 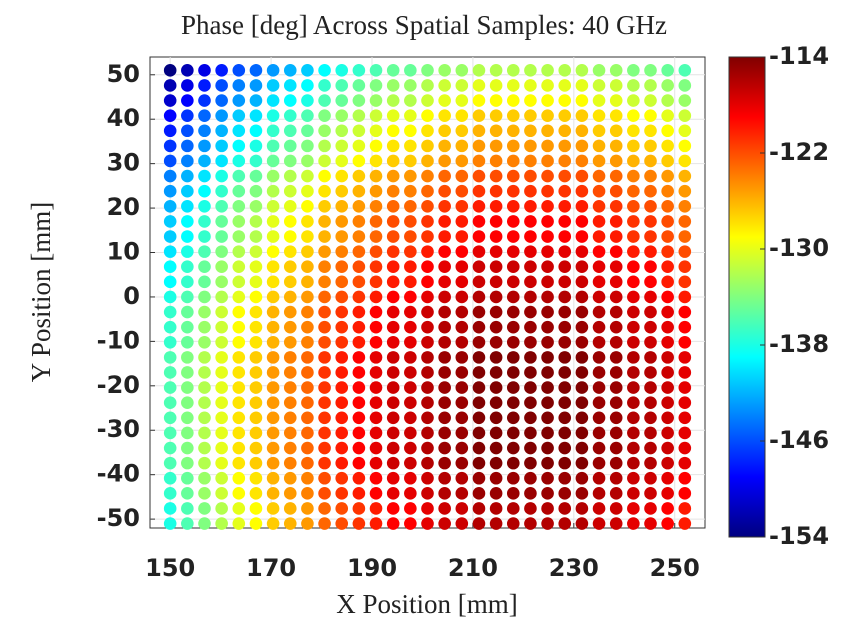 What do you see at coordinates (799, 56) in the screenshot?
I see `colorbar-tick-label: -114` at bounding box center [799, 56].